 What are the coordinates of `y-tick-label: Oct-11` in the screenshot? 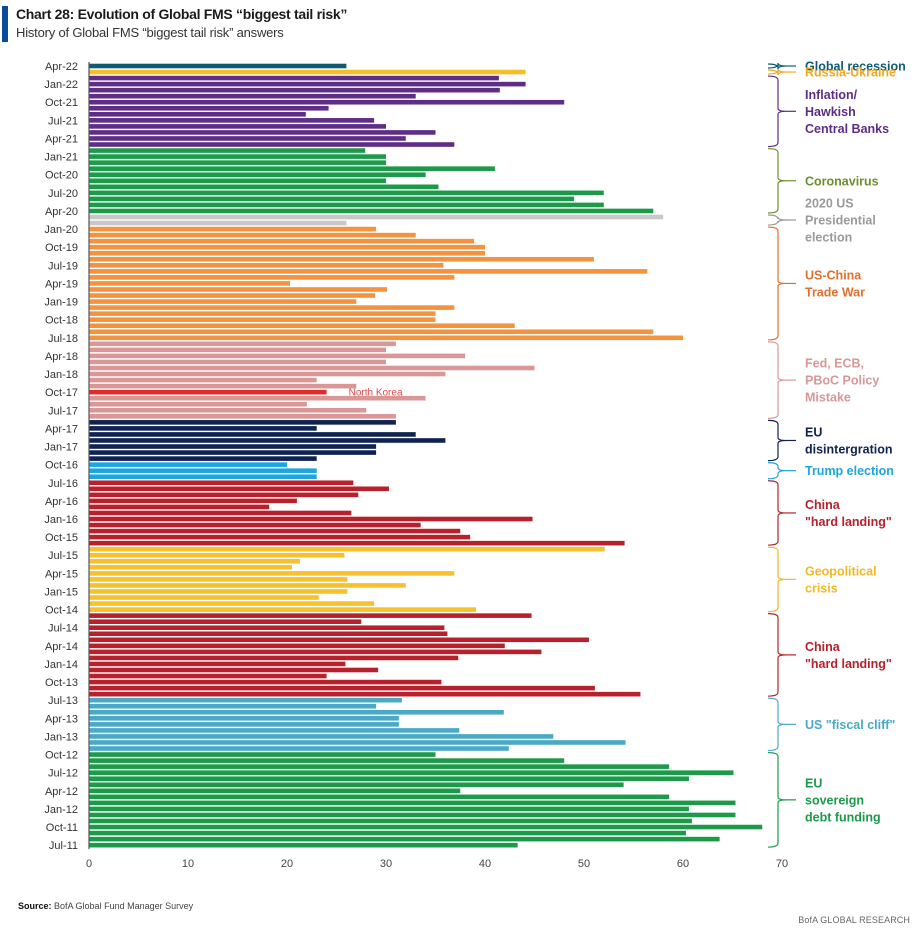 It's located at (62, 828).